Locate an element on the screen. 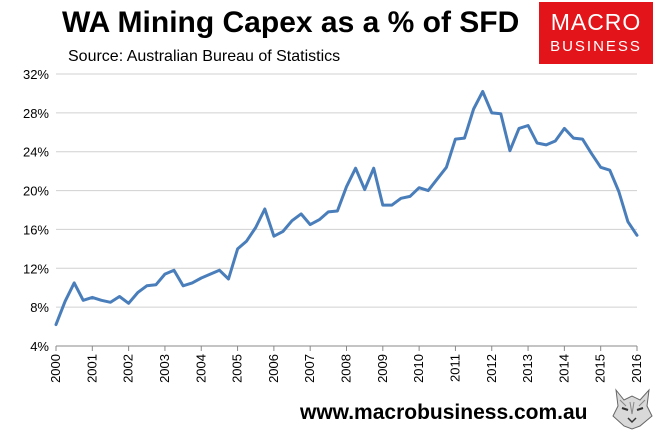 The height and width of the screenshot is (431, 660). x-tick-label: 2005 is located at coordinates (237, 368).